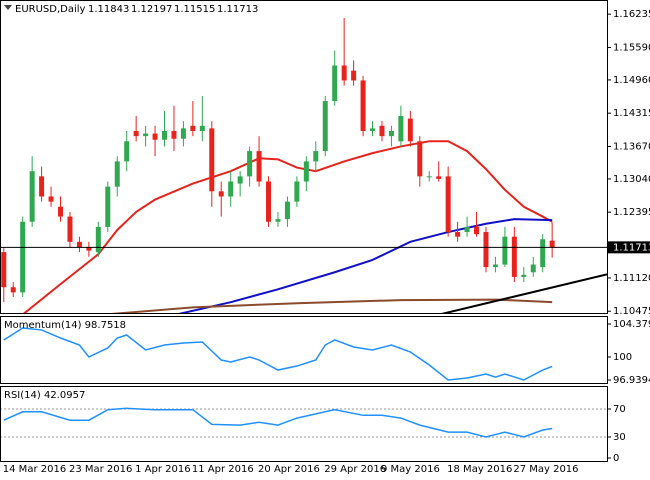  What do you see at coordinates (479, 469) in the screenshot?
I see `x-tick-label: 18 May 2016` at bounding box center [479, 469].